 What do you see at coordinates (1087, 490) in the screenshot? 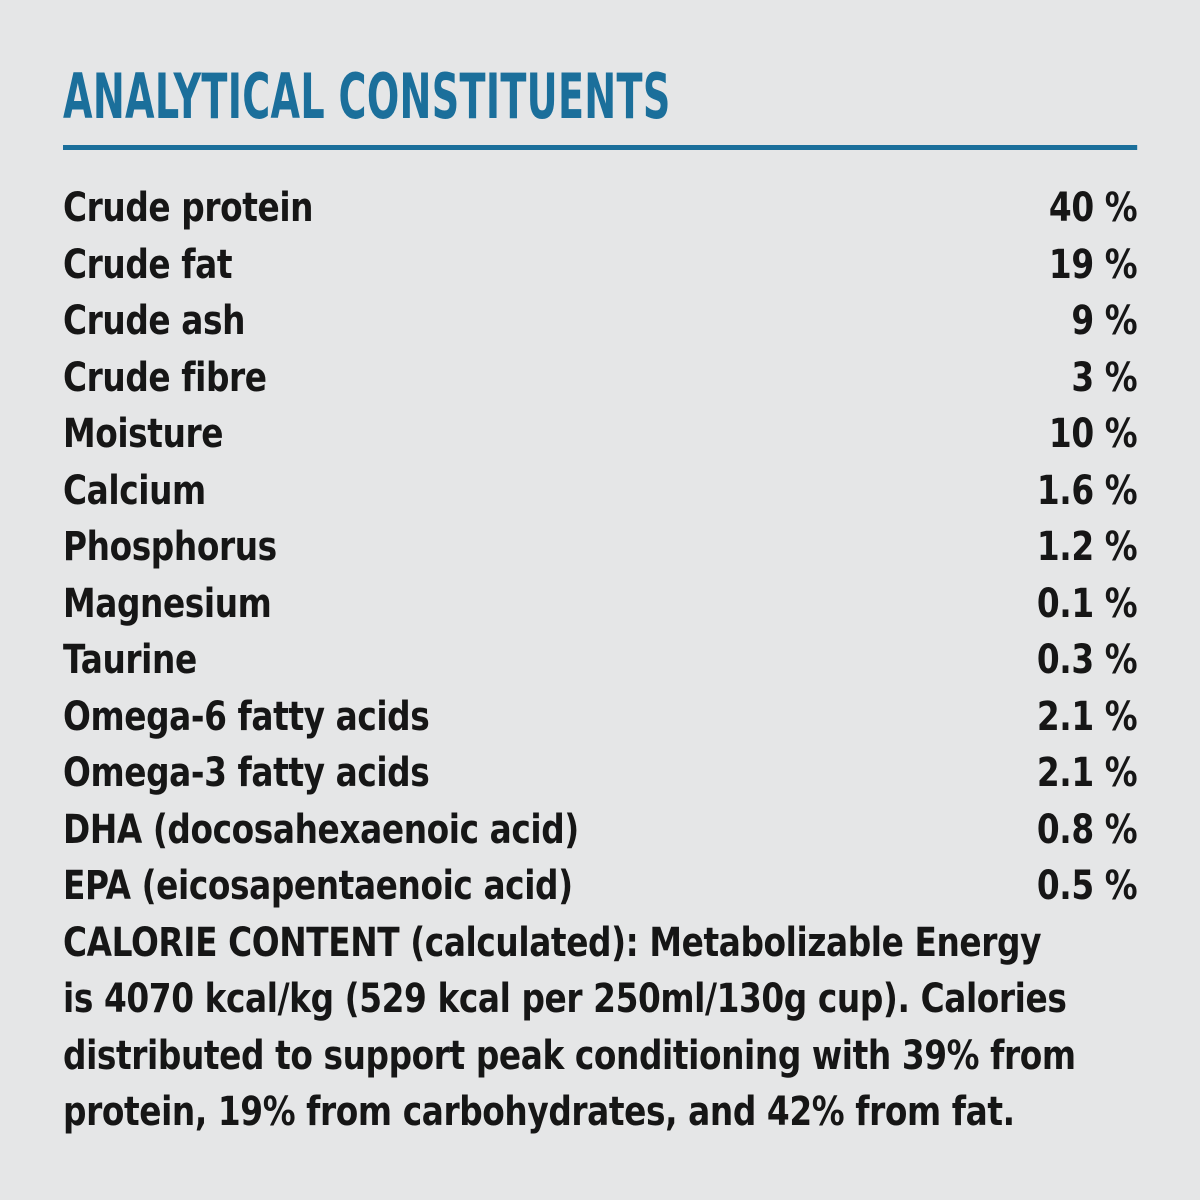
I see `nutrient-value: 1.6 %` at bounding box center [1087, 490].